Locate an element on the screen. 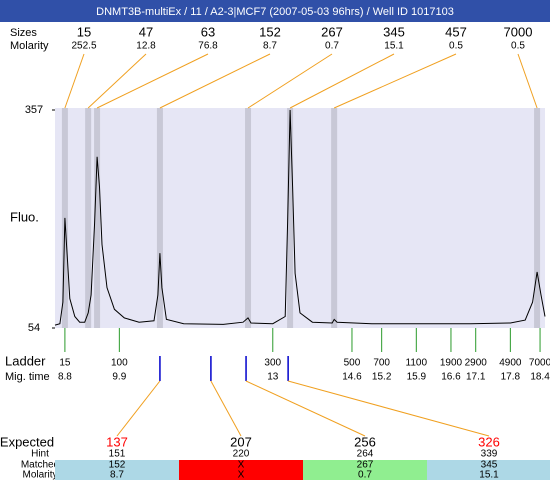  title-bar is located at coordinates (275, 11).